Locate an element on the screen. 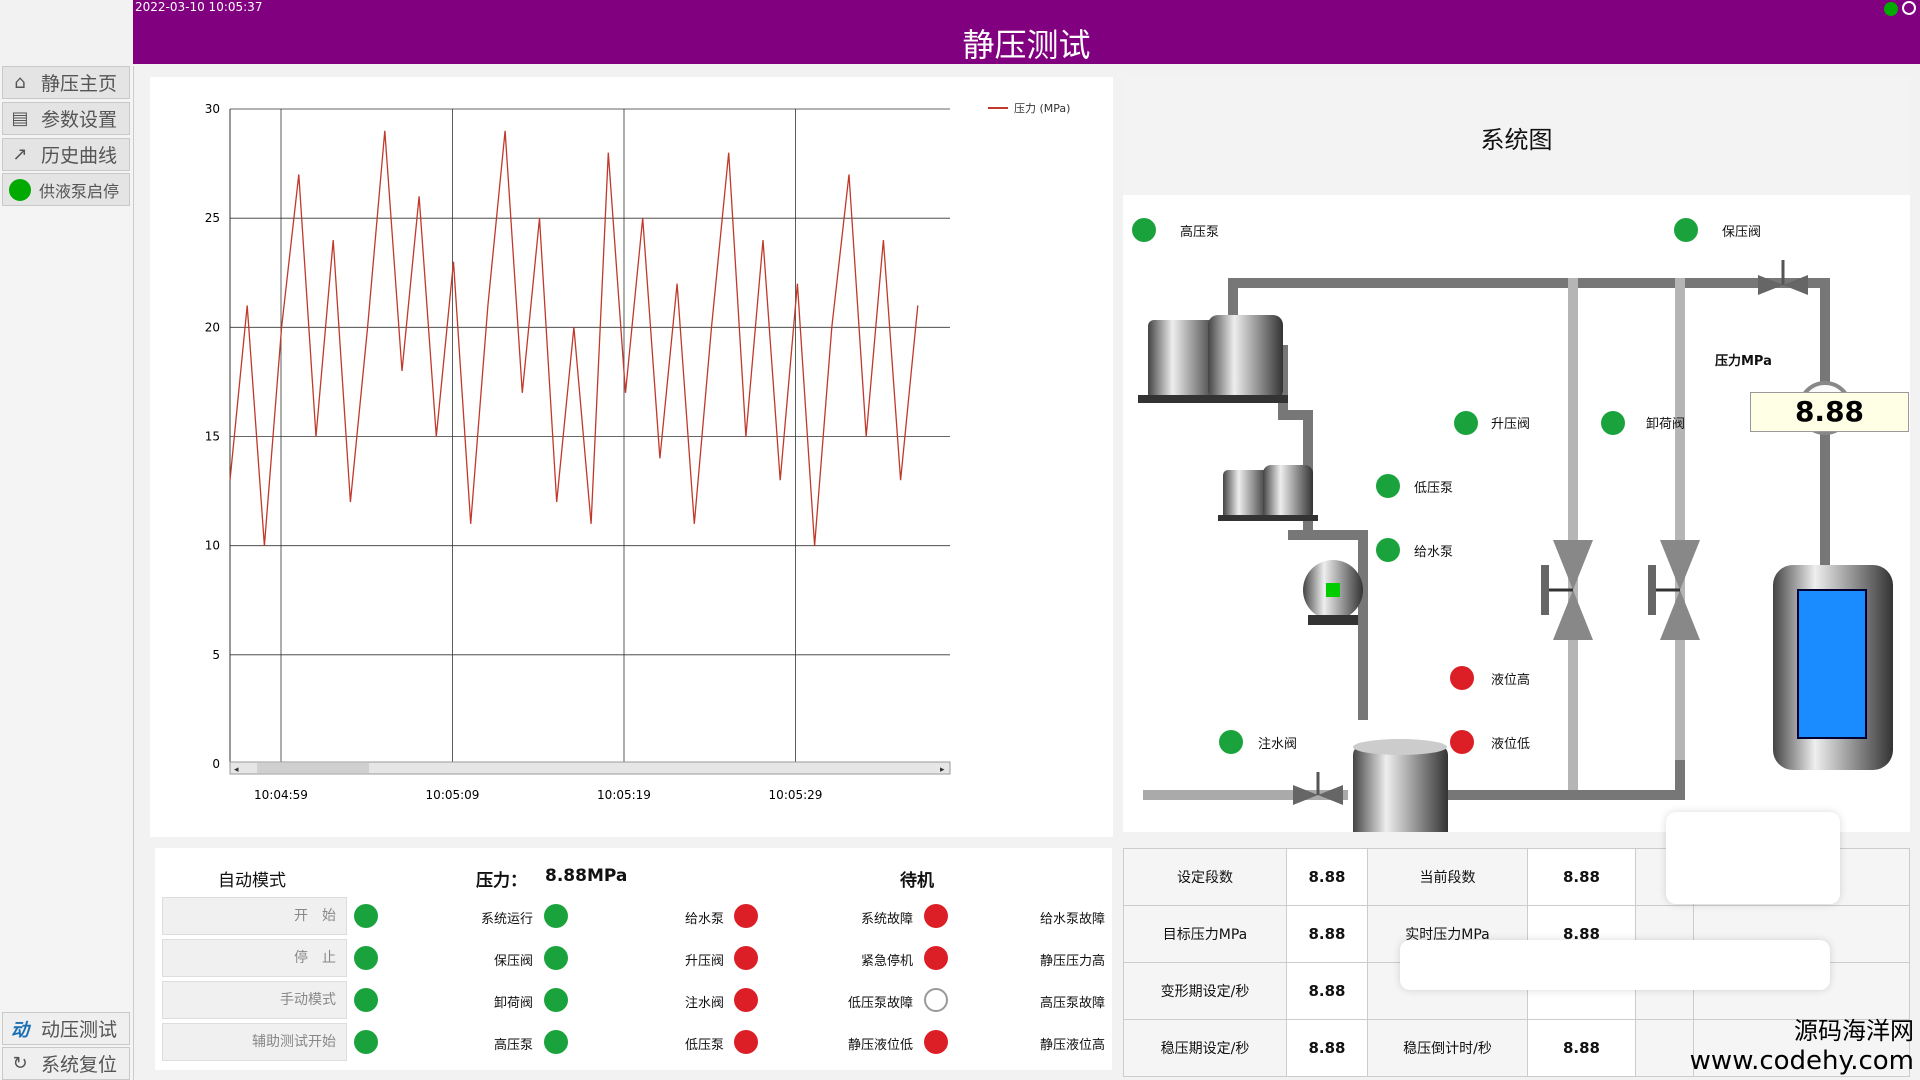  scrollbar-thumb is located at coordinates (313, 768).